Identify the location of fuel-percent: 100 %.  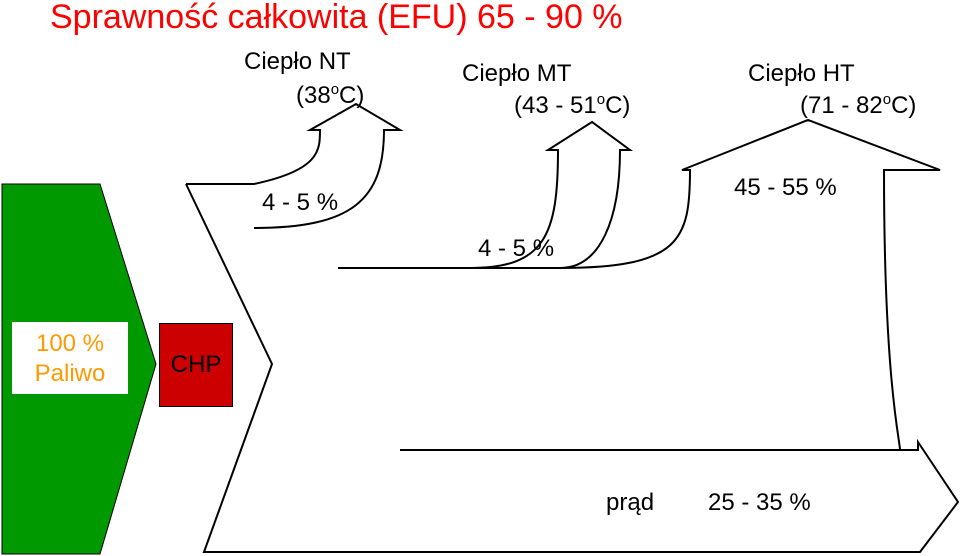
(70, 343).